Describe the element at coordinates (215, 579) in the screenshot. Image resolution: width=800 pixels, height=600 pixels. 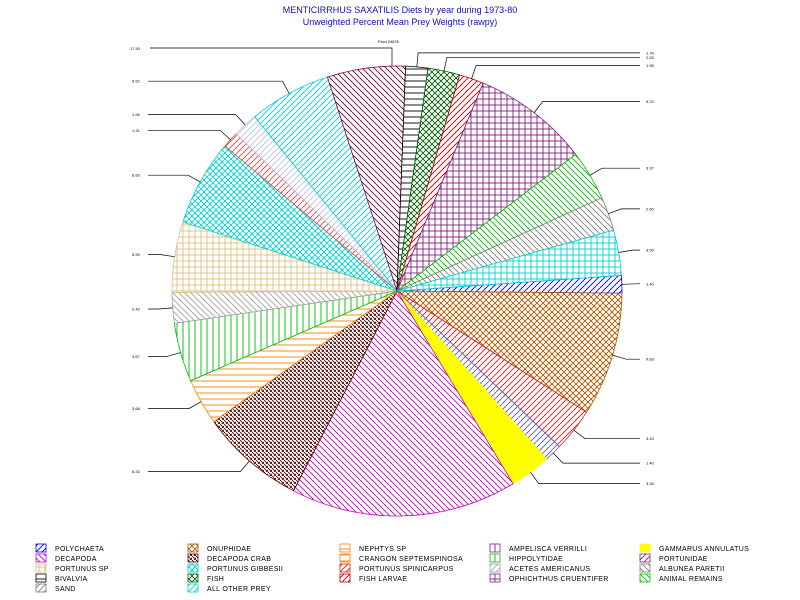
I see `legend-label: FISH` at that location.